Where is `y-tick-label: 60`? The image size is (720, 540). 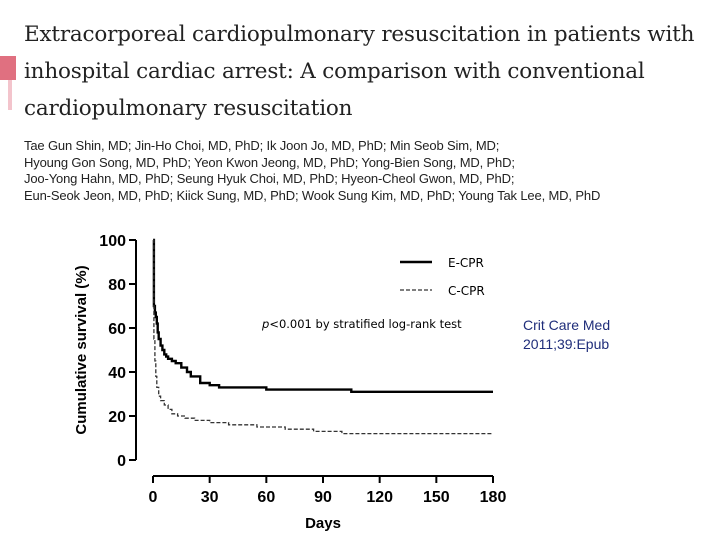
y-tick-label: 60 is located at coordinates (117, 329).